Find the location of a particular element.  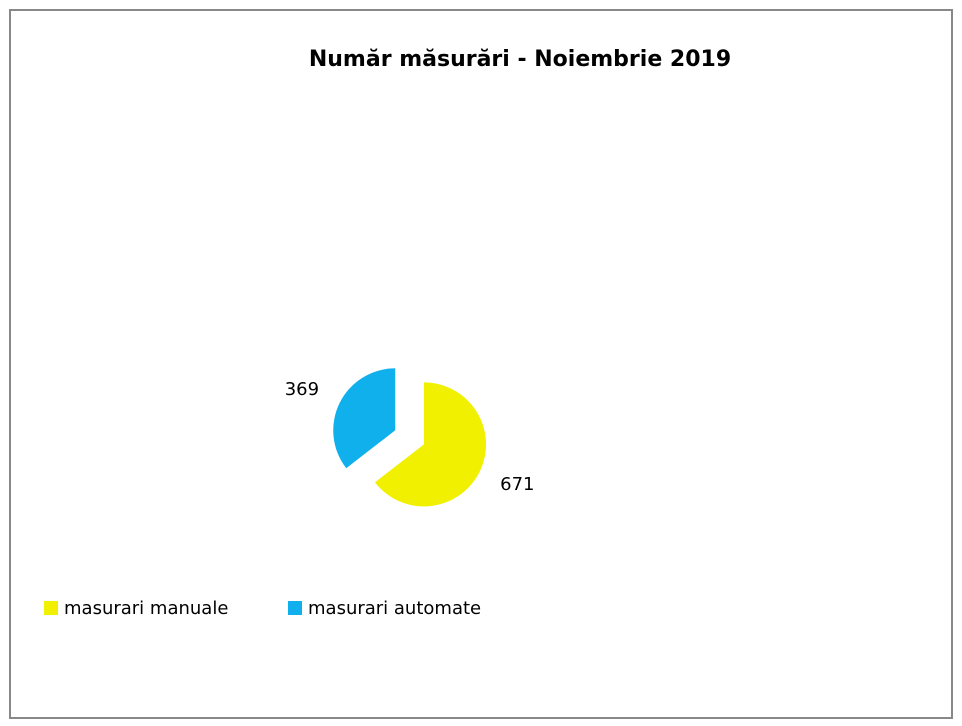

legend-label: masurari automate is located at coordinates (394, 608).